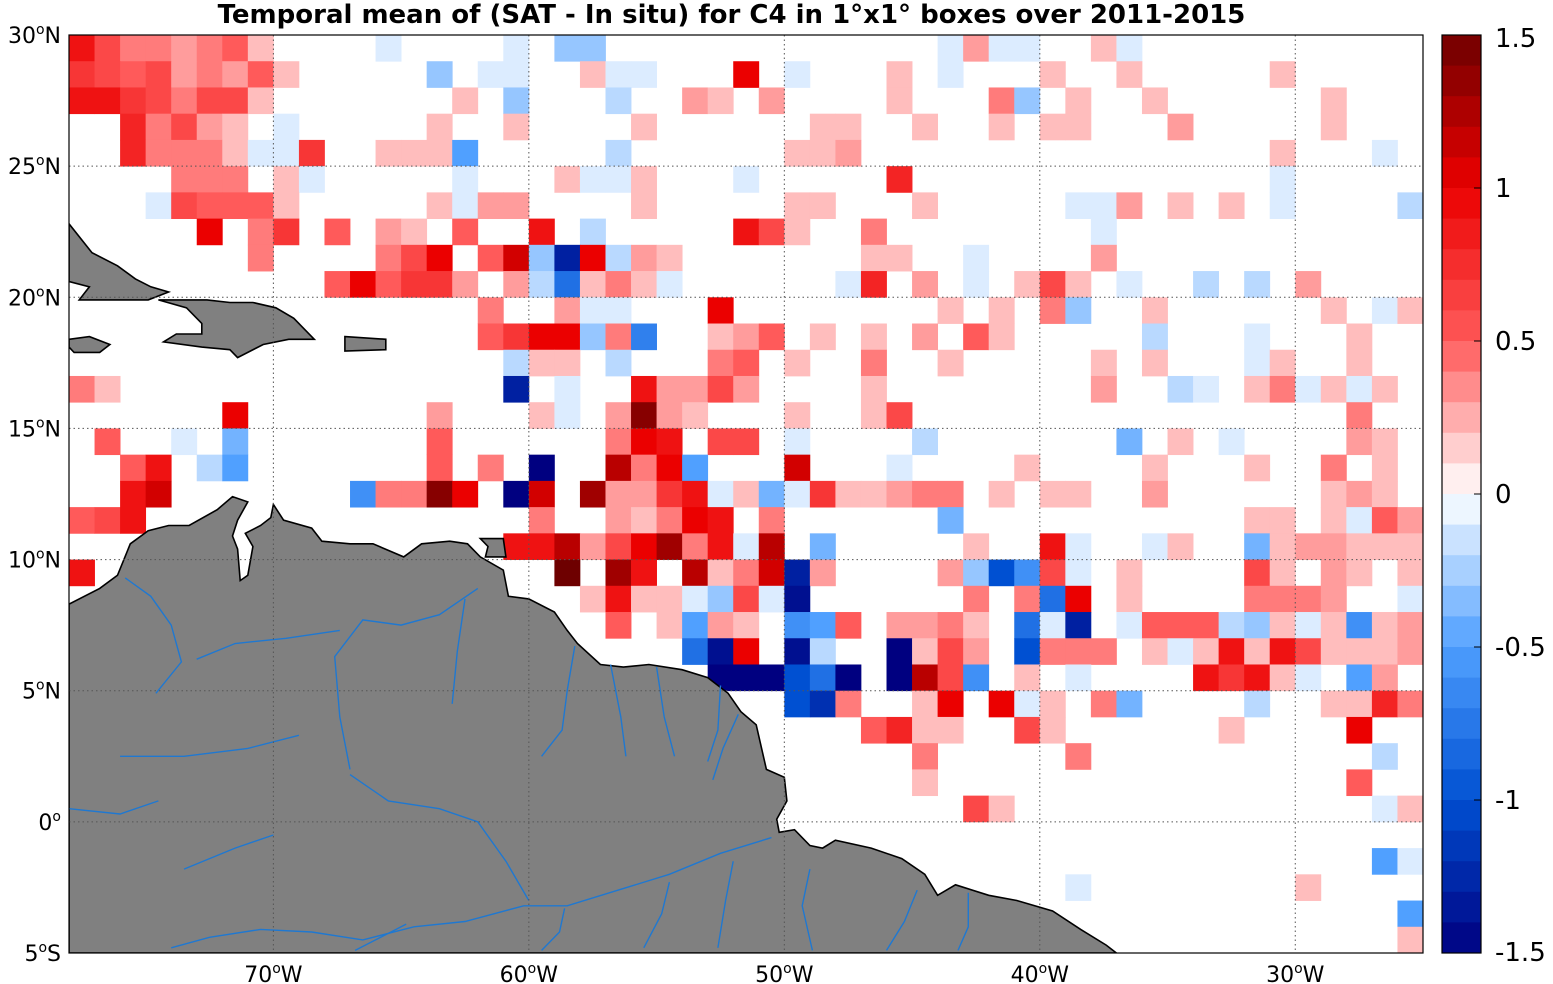 Image resolution: width=1553 pixels, height=984 pixels. Describe the element at coordinates (34, 35) in the screenshot. I see `lat-tick-label: 30oN` at that location.